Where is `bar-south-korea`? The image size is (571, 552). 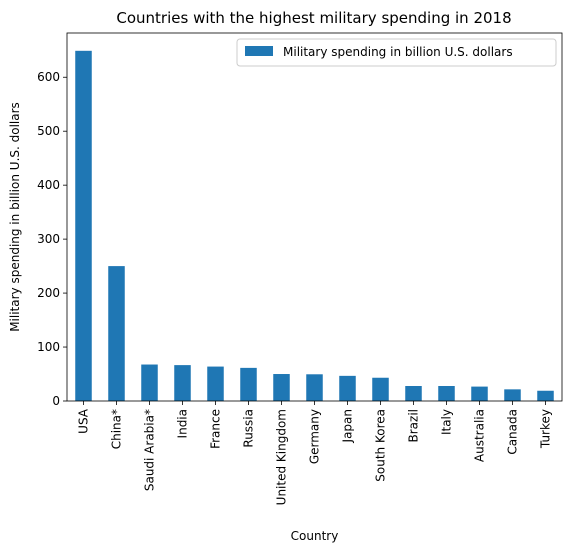 bar-south-korea is located at coordinates (380, 389).